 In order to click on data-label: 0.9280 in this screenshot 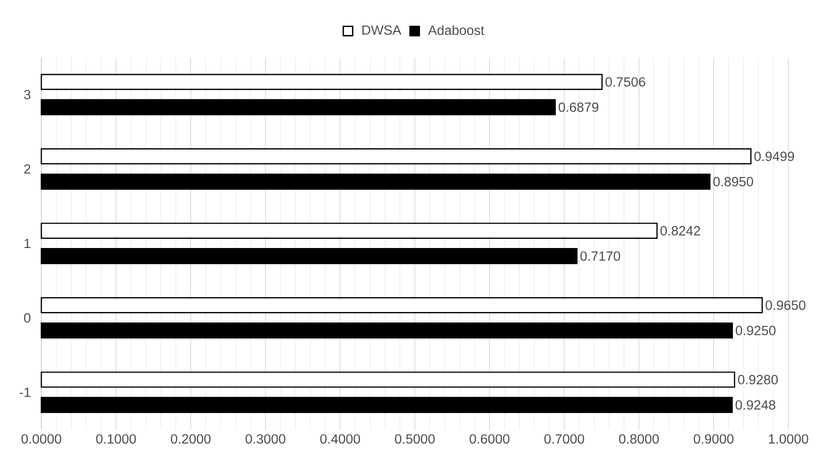, I will do `click(758, 380)`.